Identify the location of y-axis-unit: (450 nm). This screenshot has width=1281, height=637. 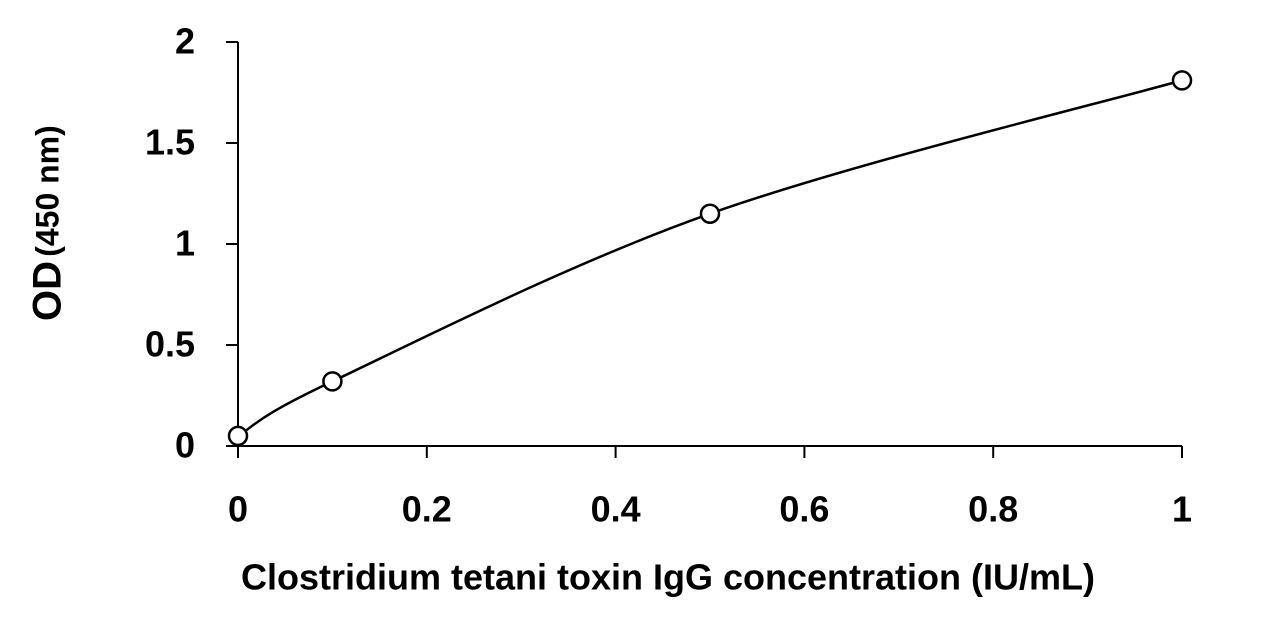
(47, 191).